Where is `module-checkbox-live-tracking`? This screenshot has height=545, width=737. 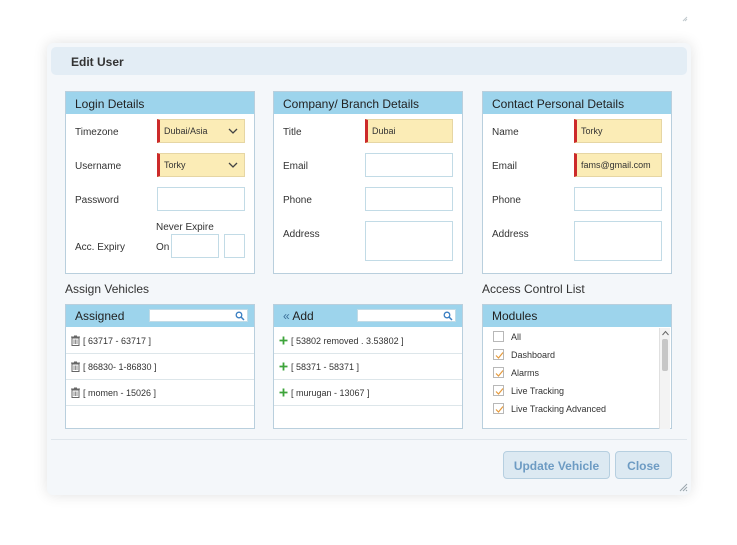 module-checkbox-live-tracking is located at coordinates (498, 390).